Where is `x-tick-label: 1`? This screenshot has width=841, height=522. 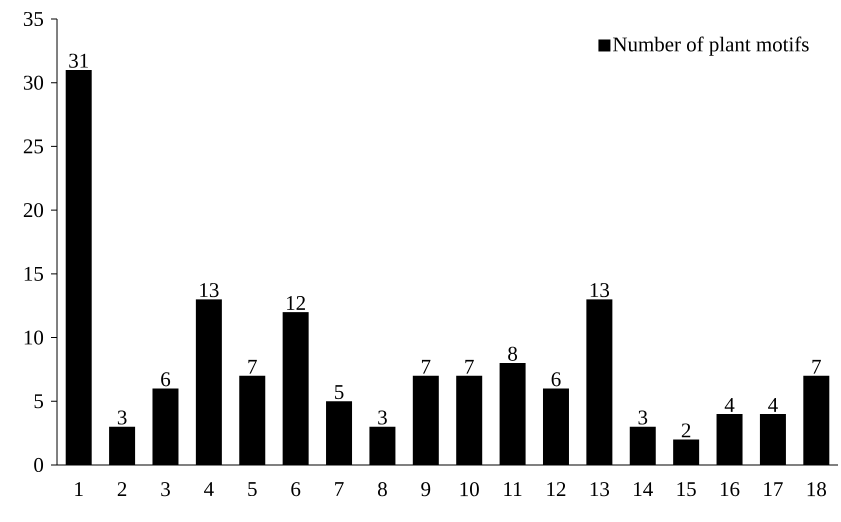 x-tick-label: 1 is located at coordinates (79, 489).